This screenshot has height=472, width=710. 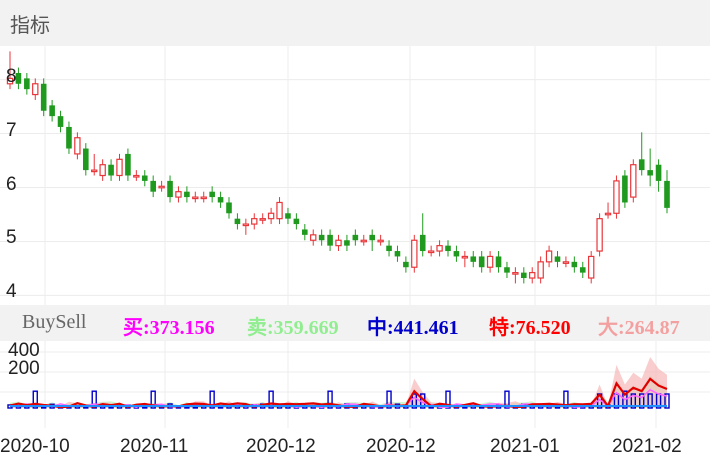 What do you see at coordinates (24, 350) in the screenshot?
I see `volume-tick-label: 400` at bounding box center [24, 350].